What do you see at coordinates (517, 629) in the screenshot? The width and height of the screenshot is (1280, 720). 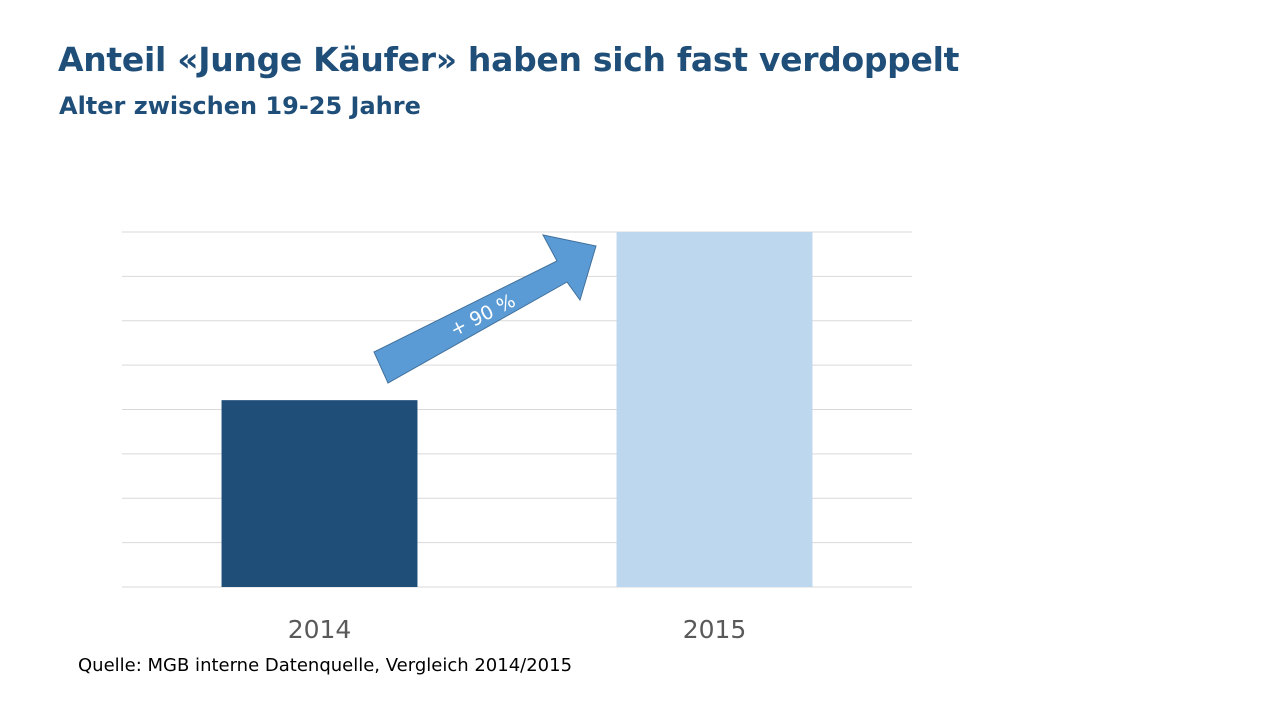 I see `x-tick-labels: 2014 2015` at bounding box center [517, 629].